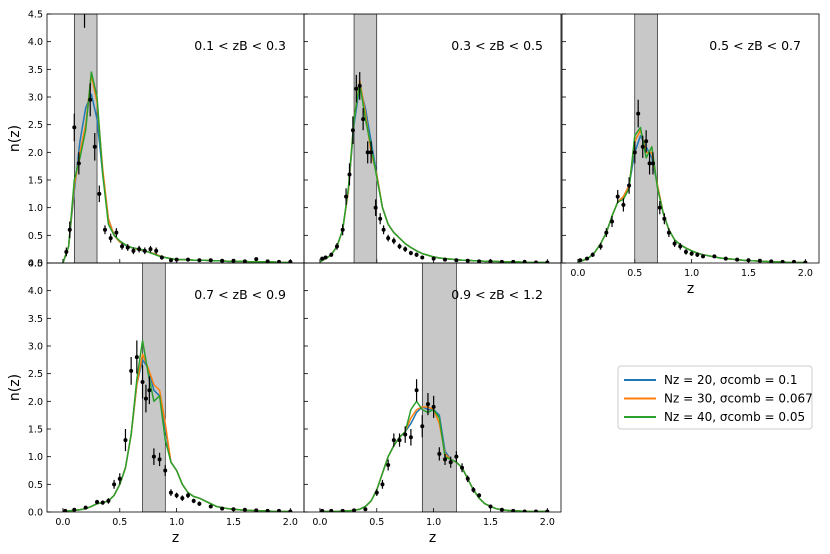  I want to click on y-tick-label: 1.5, so click(35, 181).